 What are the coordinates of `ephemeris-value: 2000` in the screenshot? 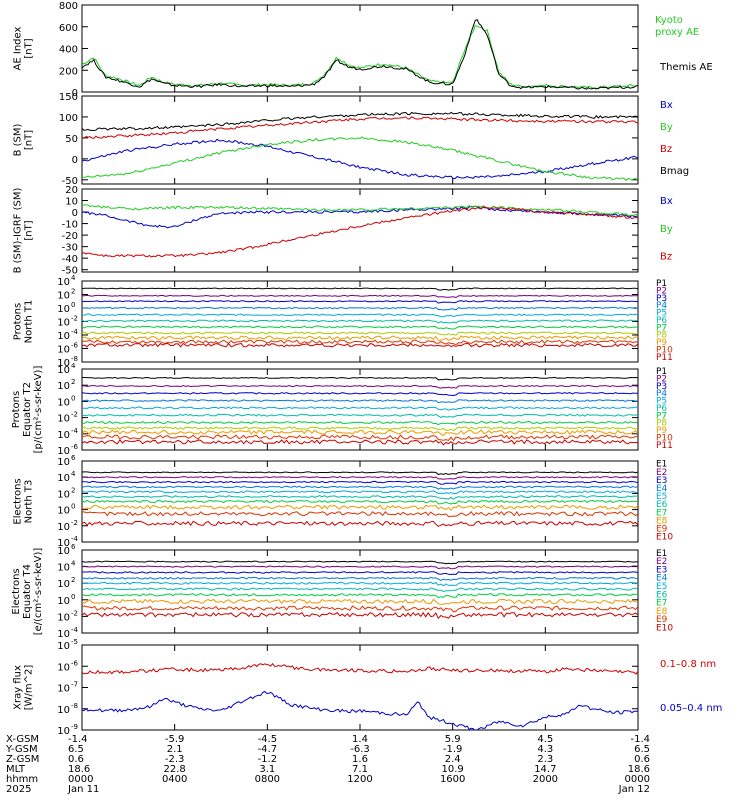 It's located at (545, 779).